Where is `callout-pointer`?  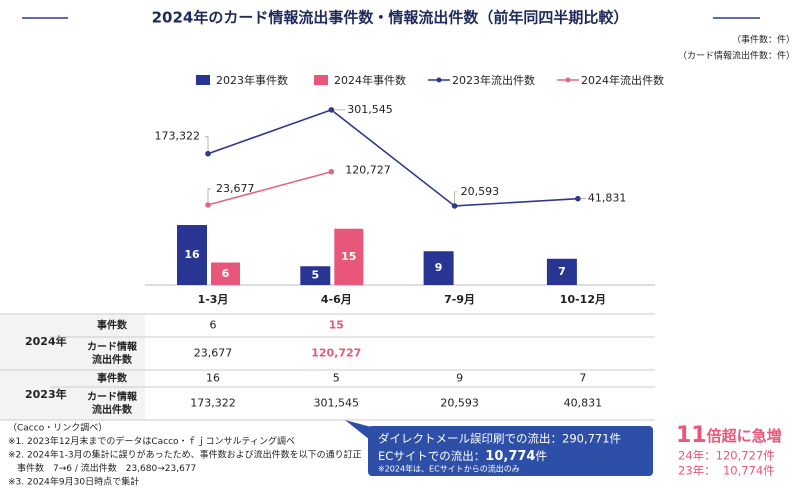 callout-pointer is located at coordinates (360, 430).